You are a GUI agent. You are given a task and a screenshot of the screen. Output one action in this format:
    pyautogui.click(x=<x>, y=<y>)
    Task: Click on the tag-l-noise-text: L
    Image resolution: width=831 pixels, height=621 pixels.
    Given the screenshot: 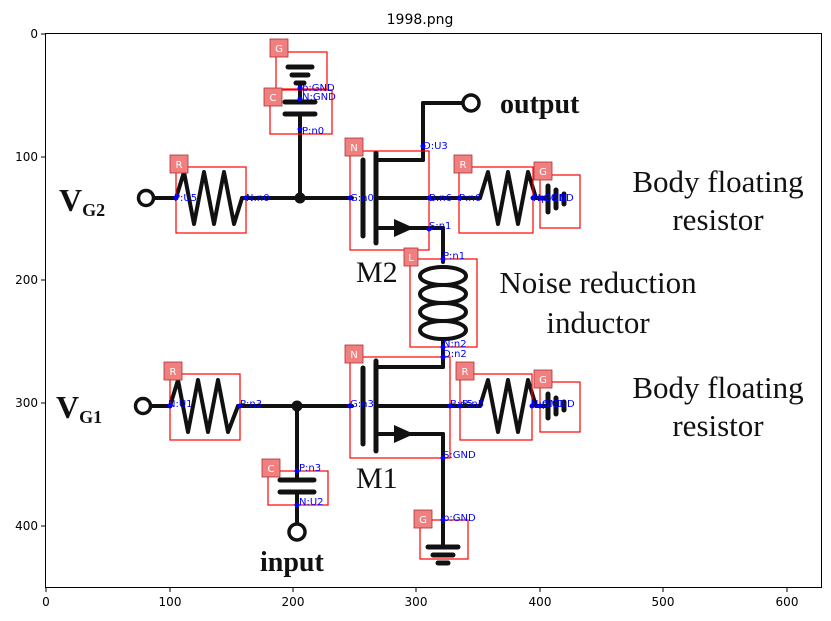 What is the action you would take?
    pyautogui.click(x=411, y=258)
    